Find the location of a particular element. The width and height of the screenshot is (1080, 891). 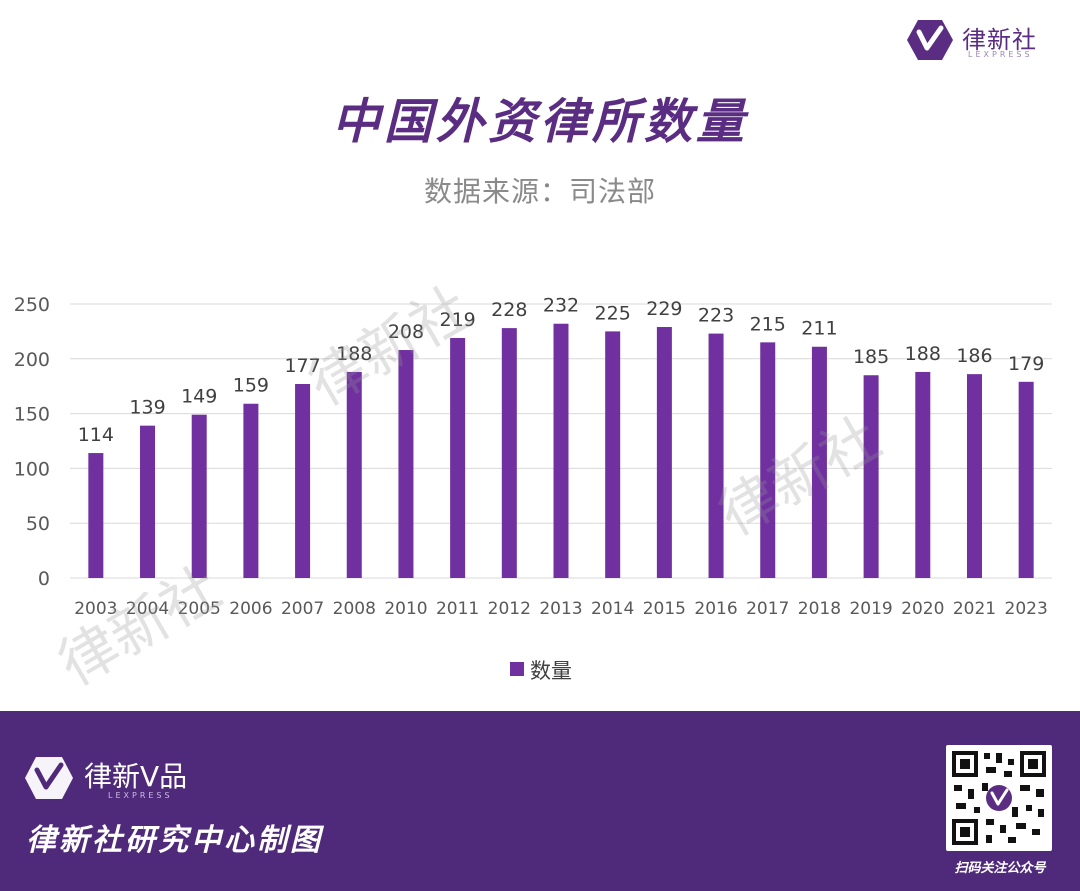

data-label: 149 is located at coordinates (199, 397).